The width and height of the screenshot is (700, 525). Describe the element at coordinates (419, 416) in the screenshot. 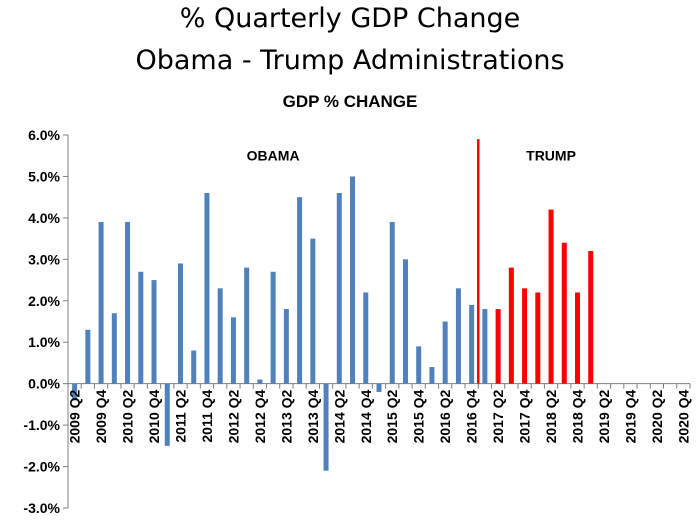

I see `x-tick-label: 2015 Q4` at that location.